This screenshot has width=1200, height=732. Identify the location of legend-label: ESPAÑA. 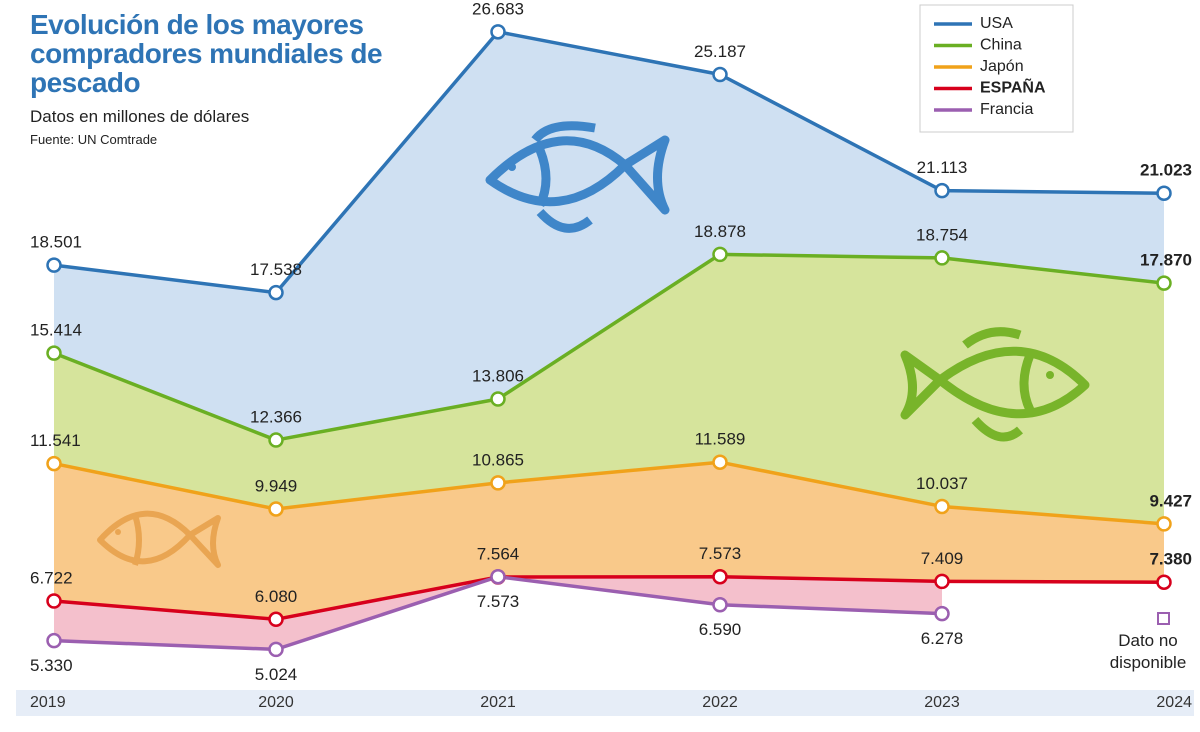
(1013, 87).